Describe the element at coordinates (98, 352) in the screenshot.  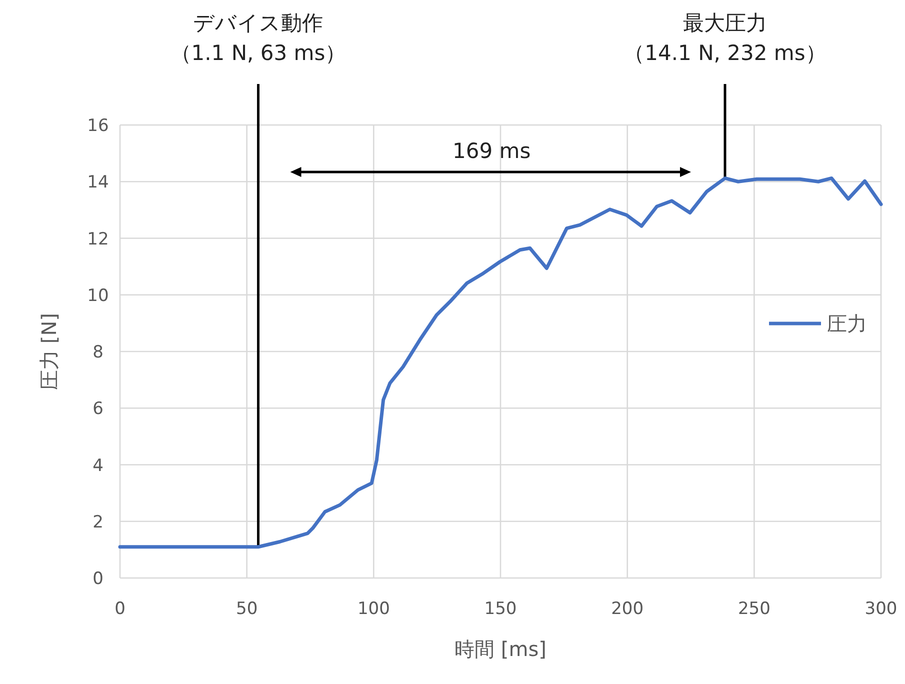
I see `y-tick-label: 8` at that location.